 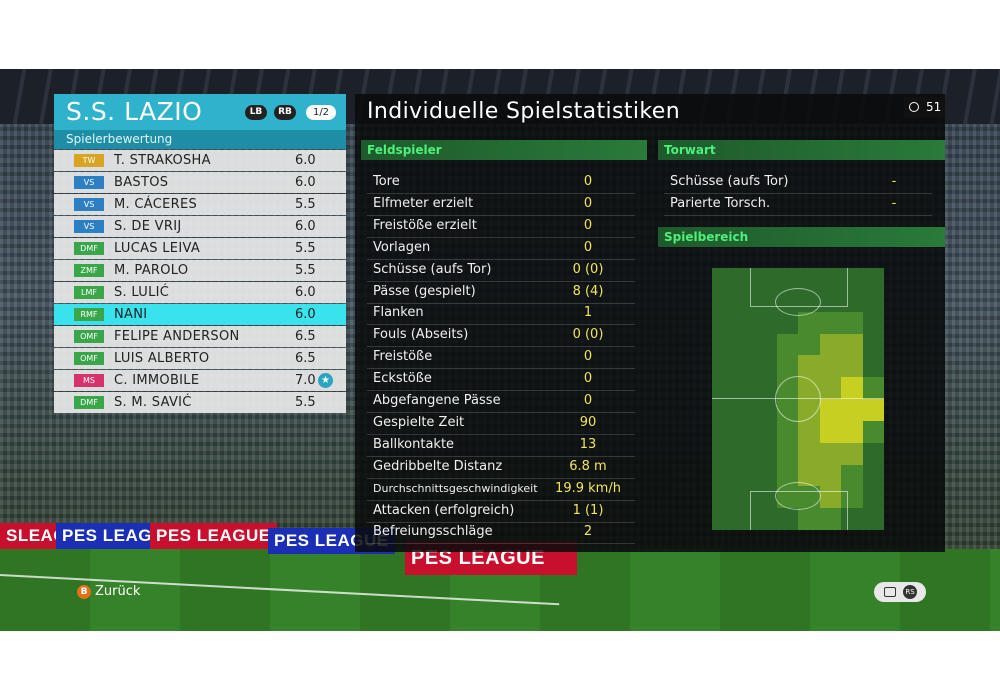 What do you see at coordinates (200, 336) in the screenshot?
I see `player-row: OMF FELIPE ANDERSON 6.5` at bounding box center [200, 336].